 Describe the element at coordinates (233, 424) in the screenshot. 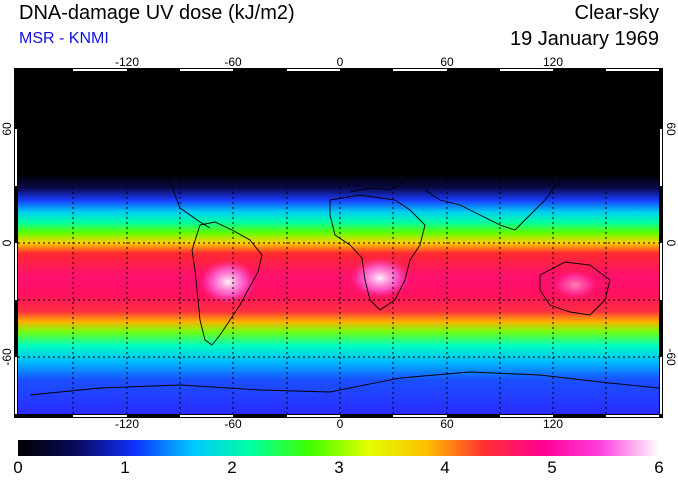

I see `lon-label-bottom: -60` at that location.